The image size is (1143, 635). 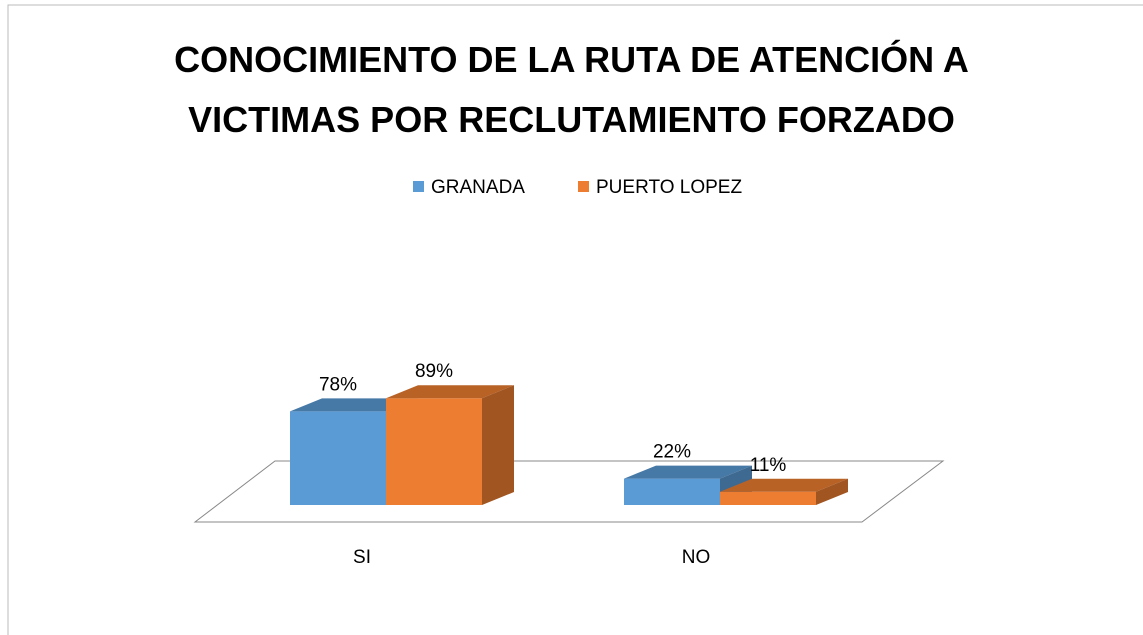 What do you see at coordinates (478, 187) in the screenshot?
I see `legend-label: GRANADA` at bounding box center [478, 187].